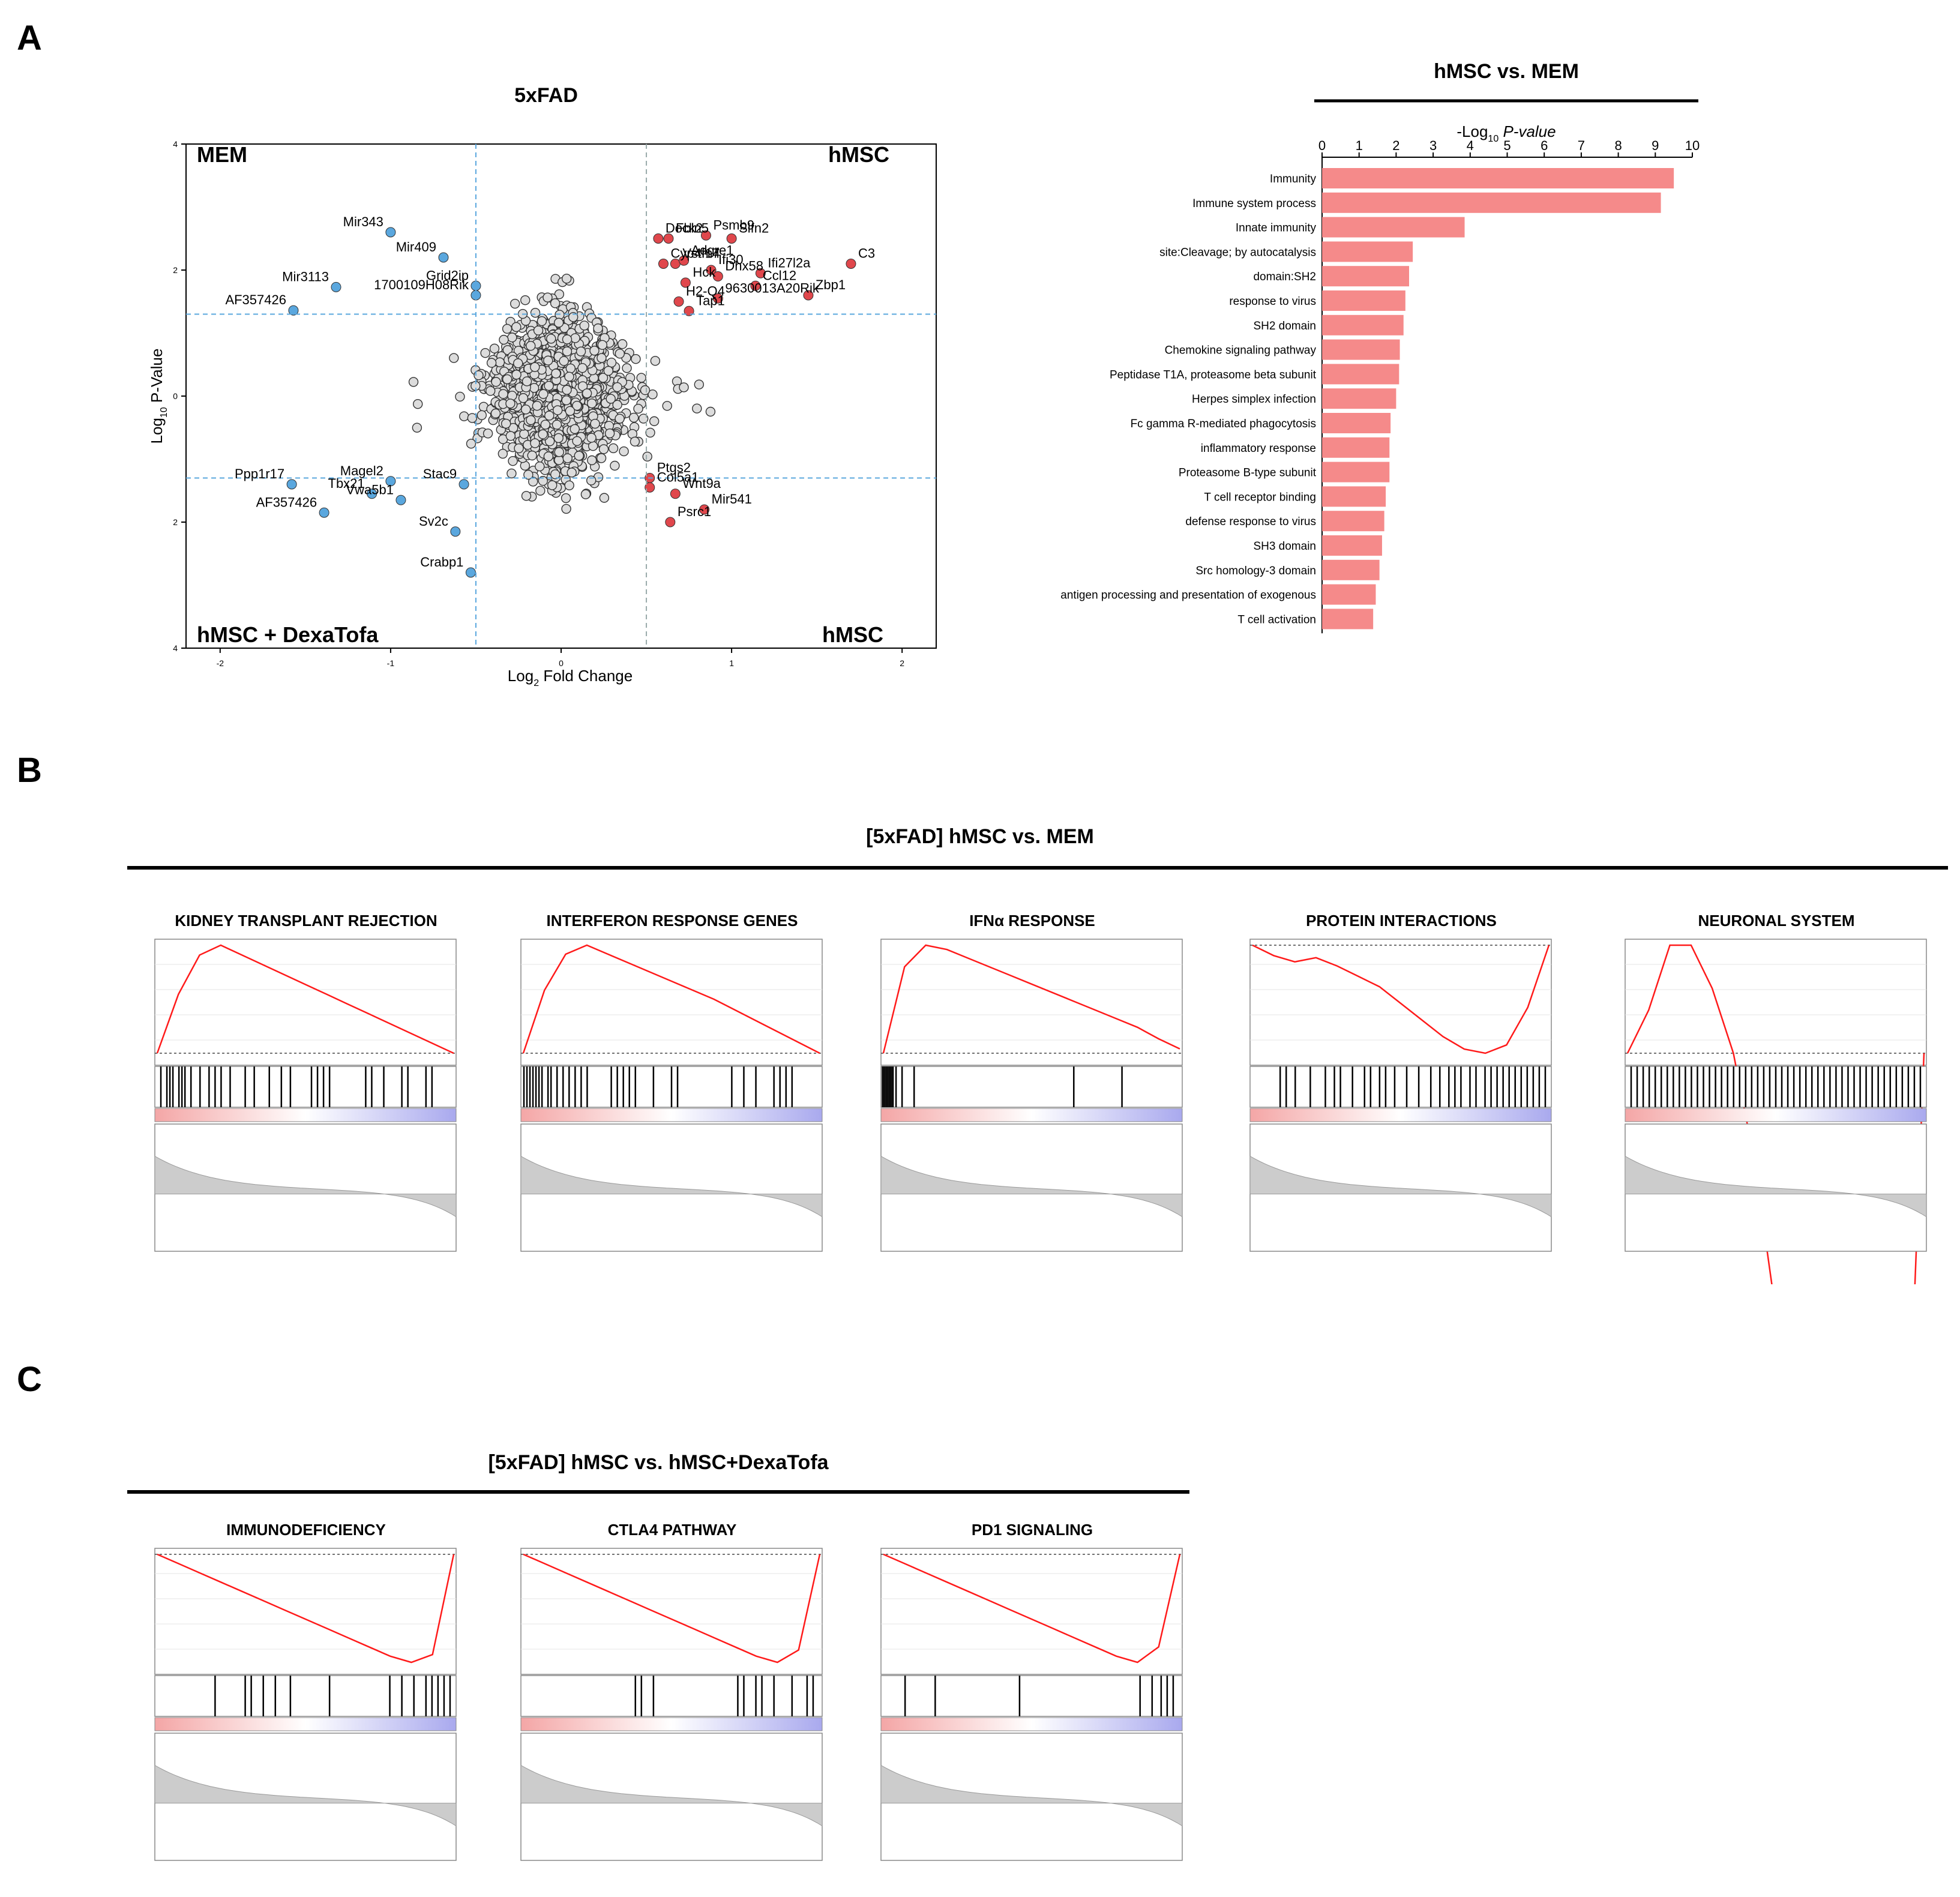  I want to click on ranked-metric-area, so click(305, 1795).